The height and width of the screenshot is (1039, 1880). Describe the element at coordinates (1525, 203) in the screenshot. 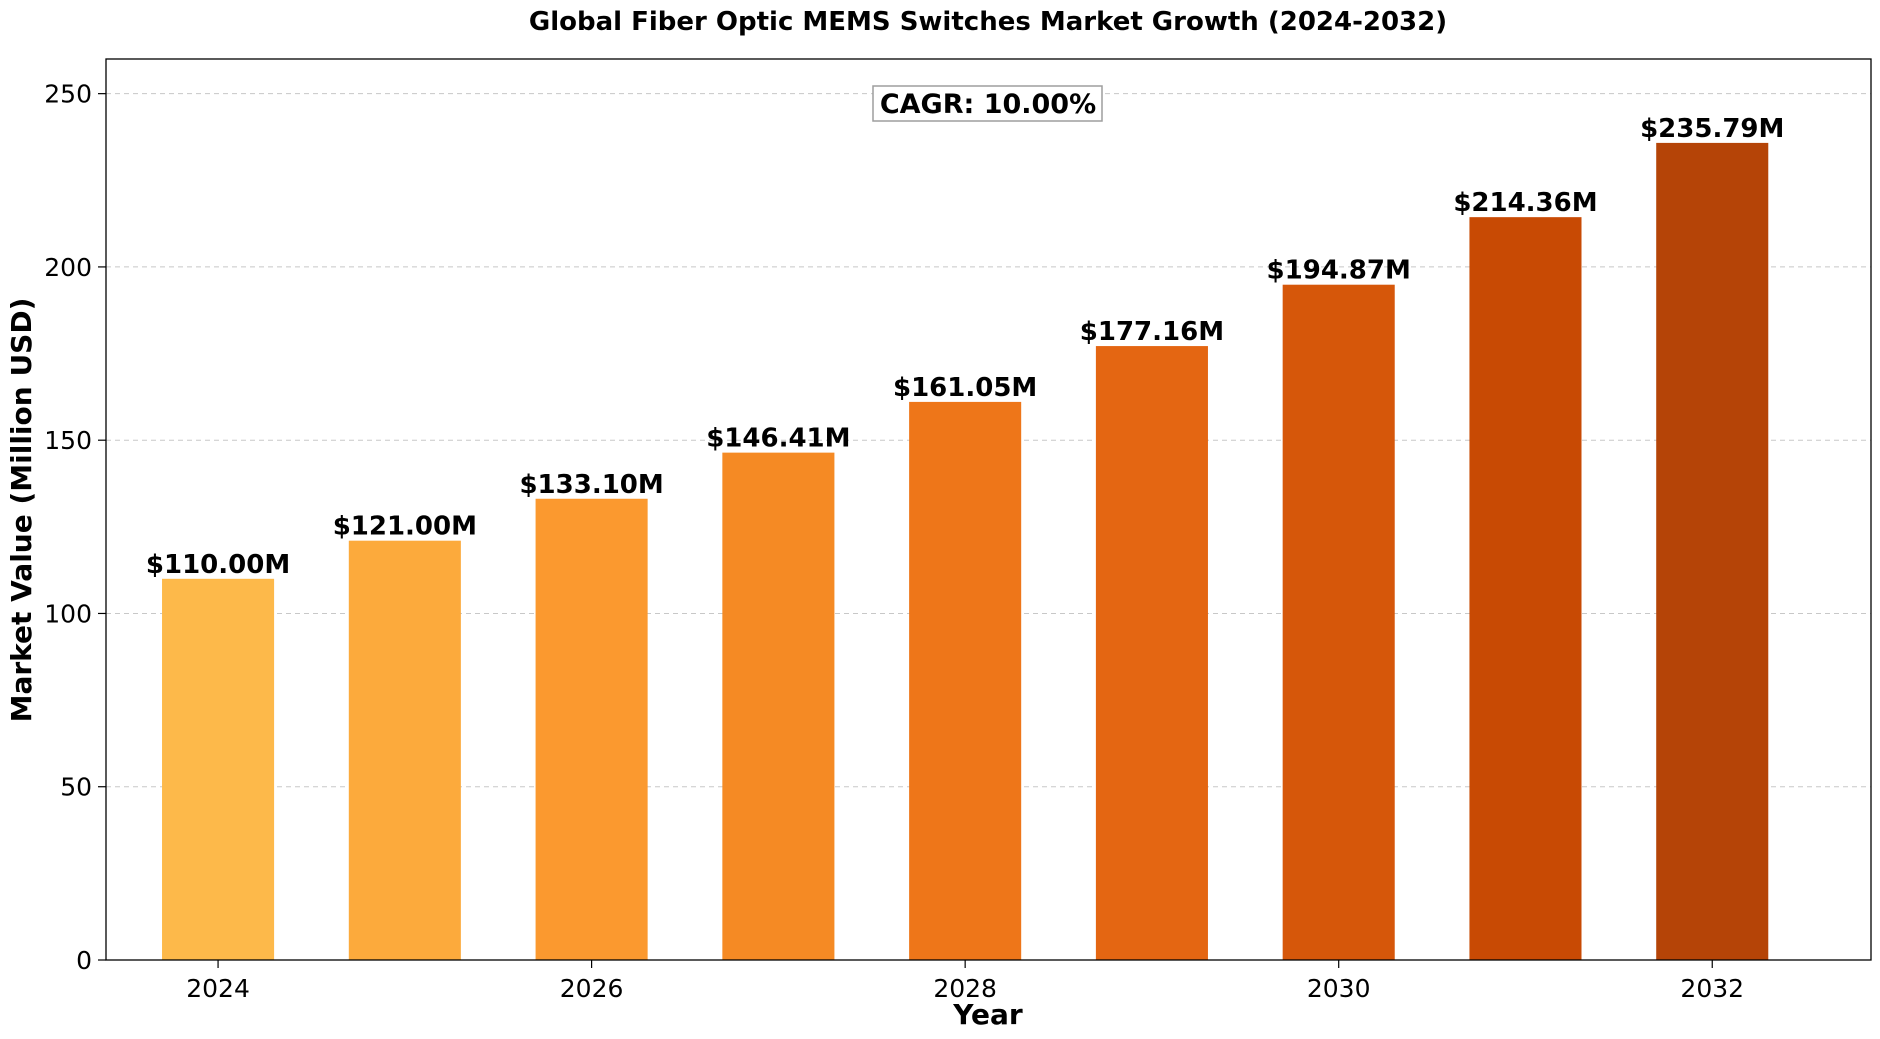

I see `bar-value-label: $214.36M` at that location.